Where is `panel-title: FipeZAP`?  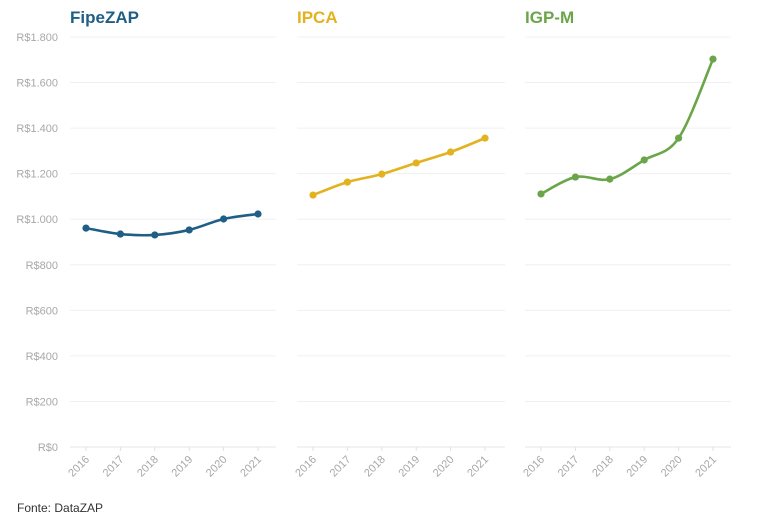
panel-title: FipeZAP is located at coordinates (104, 17).